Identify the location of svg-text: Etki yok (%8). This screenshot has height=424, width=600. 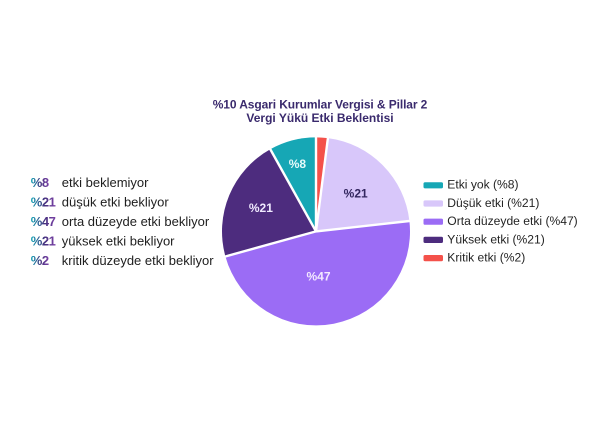
(482, 185).